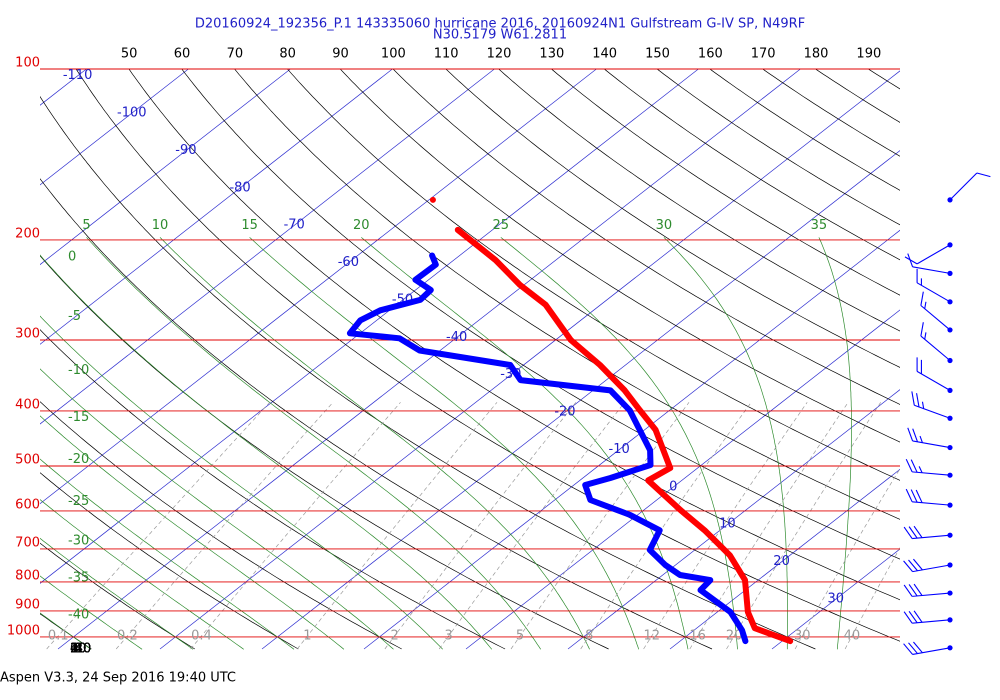  I want to click on mixing-ratio-label: 8, so click(589, 636).